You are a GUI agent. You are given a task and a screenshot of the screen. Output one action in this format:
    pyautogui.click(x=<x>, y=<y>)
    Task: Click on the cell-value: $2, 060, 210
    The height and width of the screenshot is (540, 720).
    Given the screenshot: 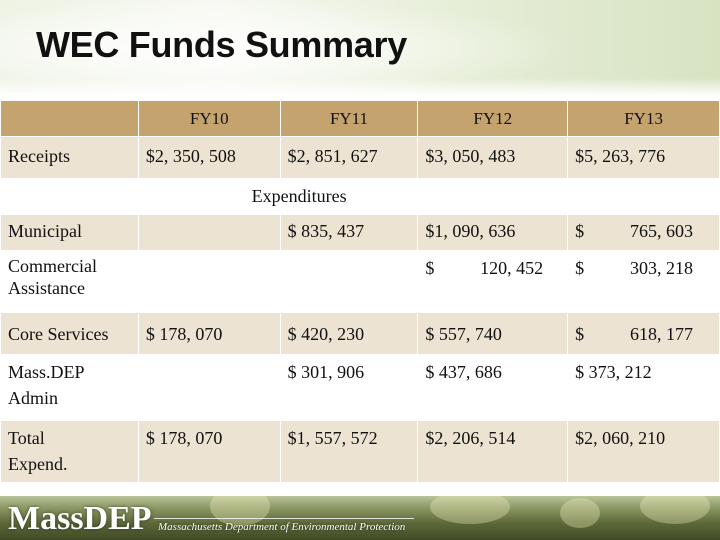 What is the action you would take?
    pyautogui.click(x=620, y=438)
    